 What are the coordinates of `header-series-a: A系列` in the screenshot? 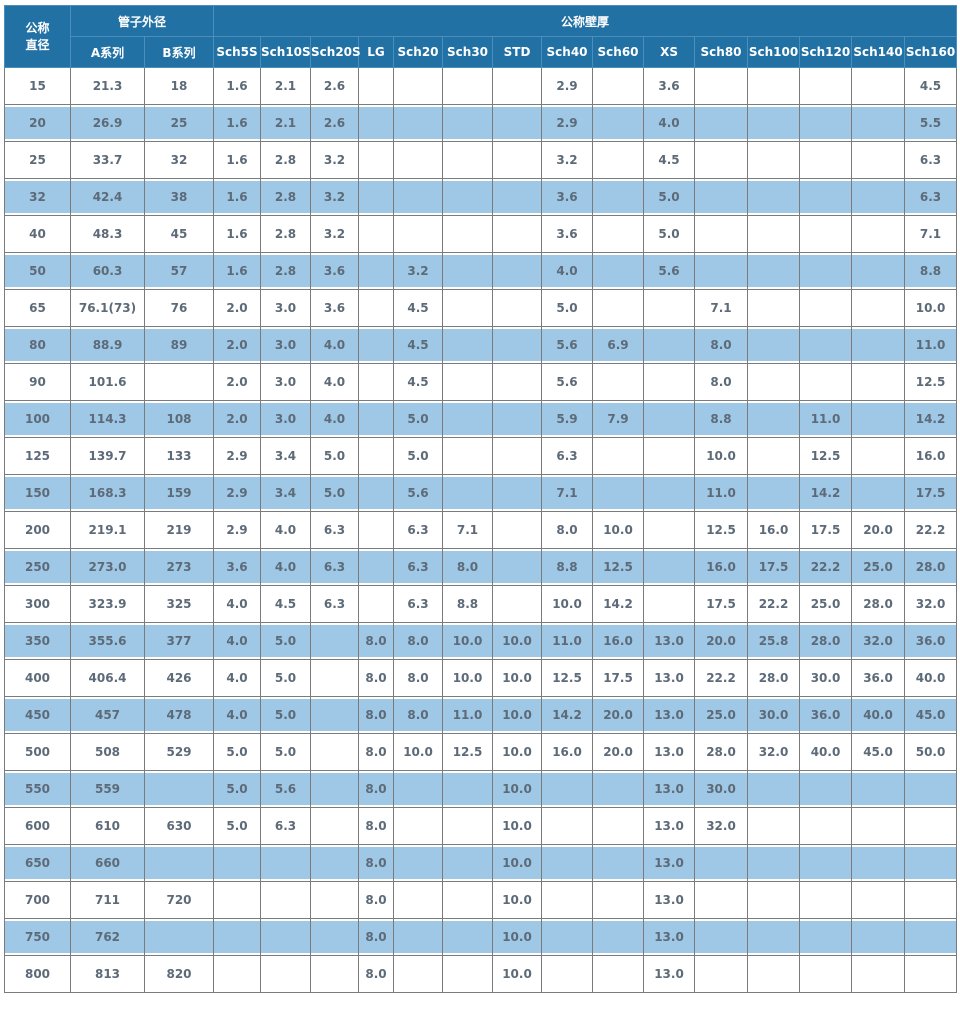 It's located at (107, 52).